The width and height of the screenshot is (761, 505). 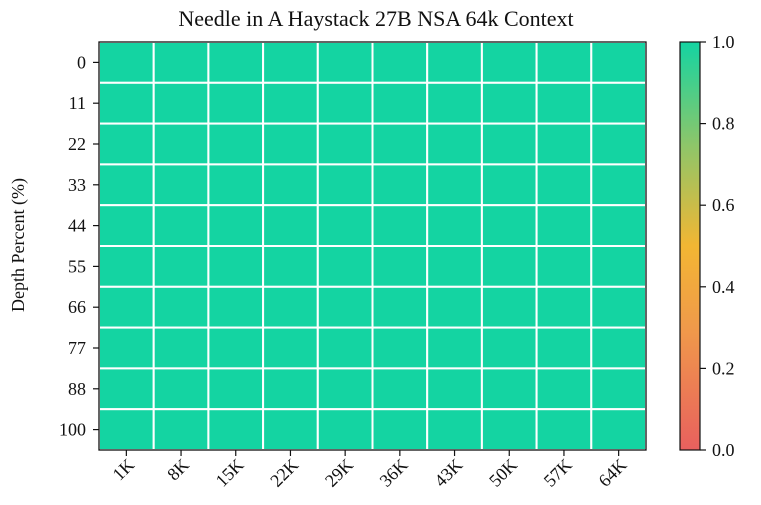 What do you see at coordinates (77, 307) in the screenshot?
I see `y-tick-label: 66` at bounding box center [77, 307].